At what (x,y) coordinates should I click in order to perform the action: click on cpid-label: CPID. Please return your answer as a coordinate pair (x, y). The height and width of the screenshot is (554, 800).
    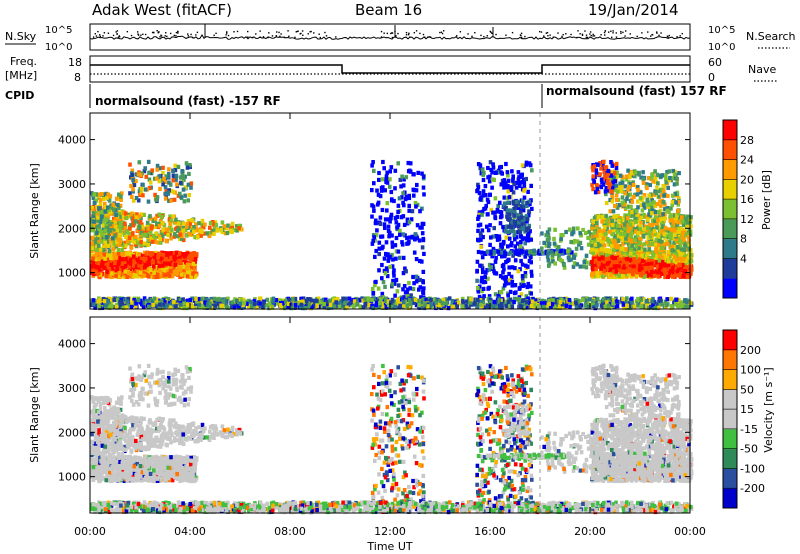
    Looking at the image, I should click on (19, 95).